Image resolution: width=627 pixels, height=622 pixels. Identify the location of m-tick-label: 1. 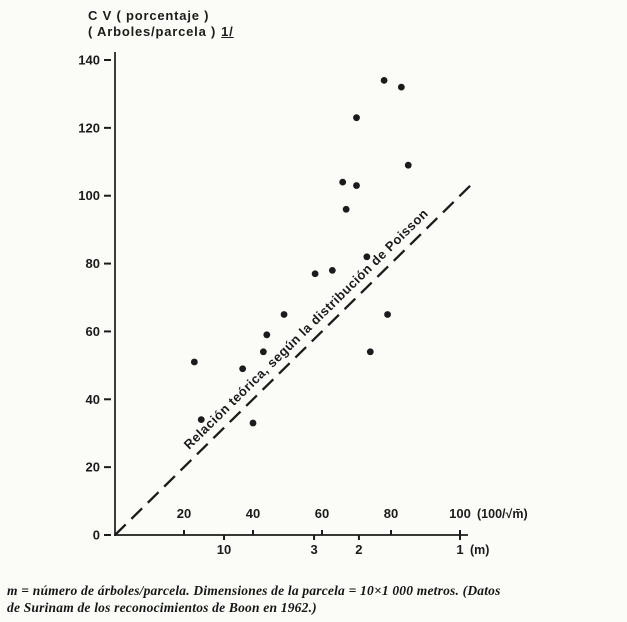
(459, 549).